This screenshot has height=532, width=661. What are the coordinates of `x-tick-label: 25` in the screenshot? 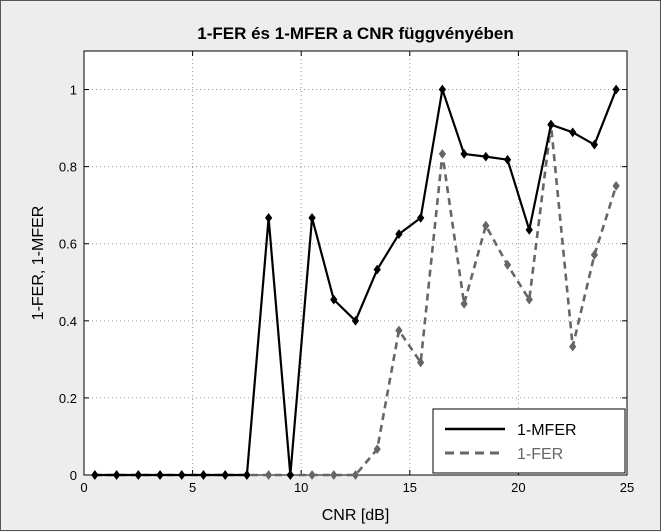 It's located at (627, 487).